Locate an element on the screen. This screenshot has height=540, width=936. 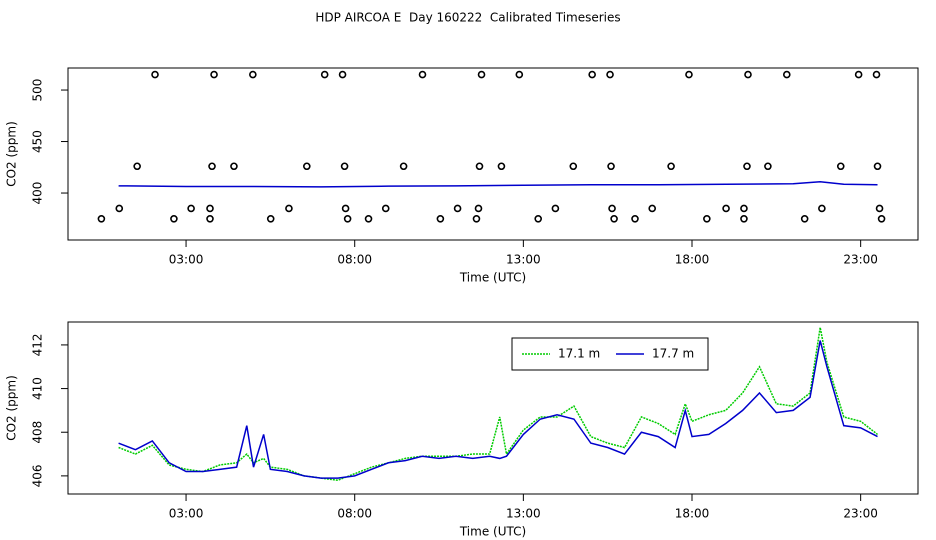
legend: 17.1 m 17.7 m is located at coordinates (610, 354).